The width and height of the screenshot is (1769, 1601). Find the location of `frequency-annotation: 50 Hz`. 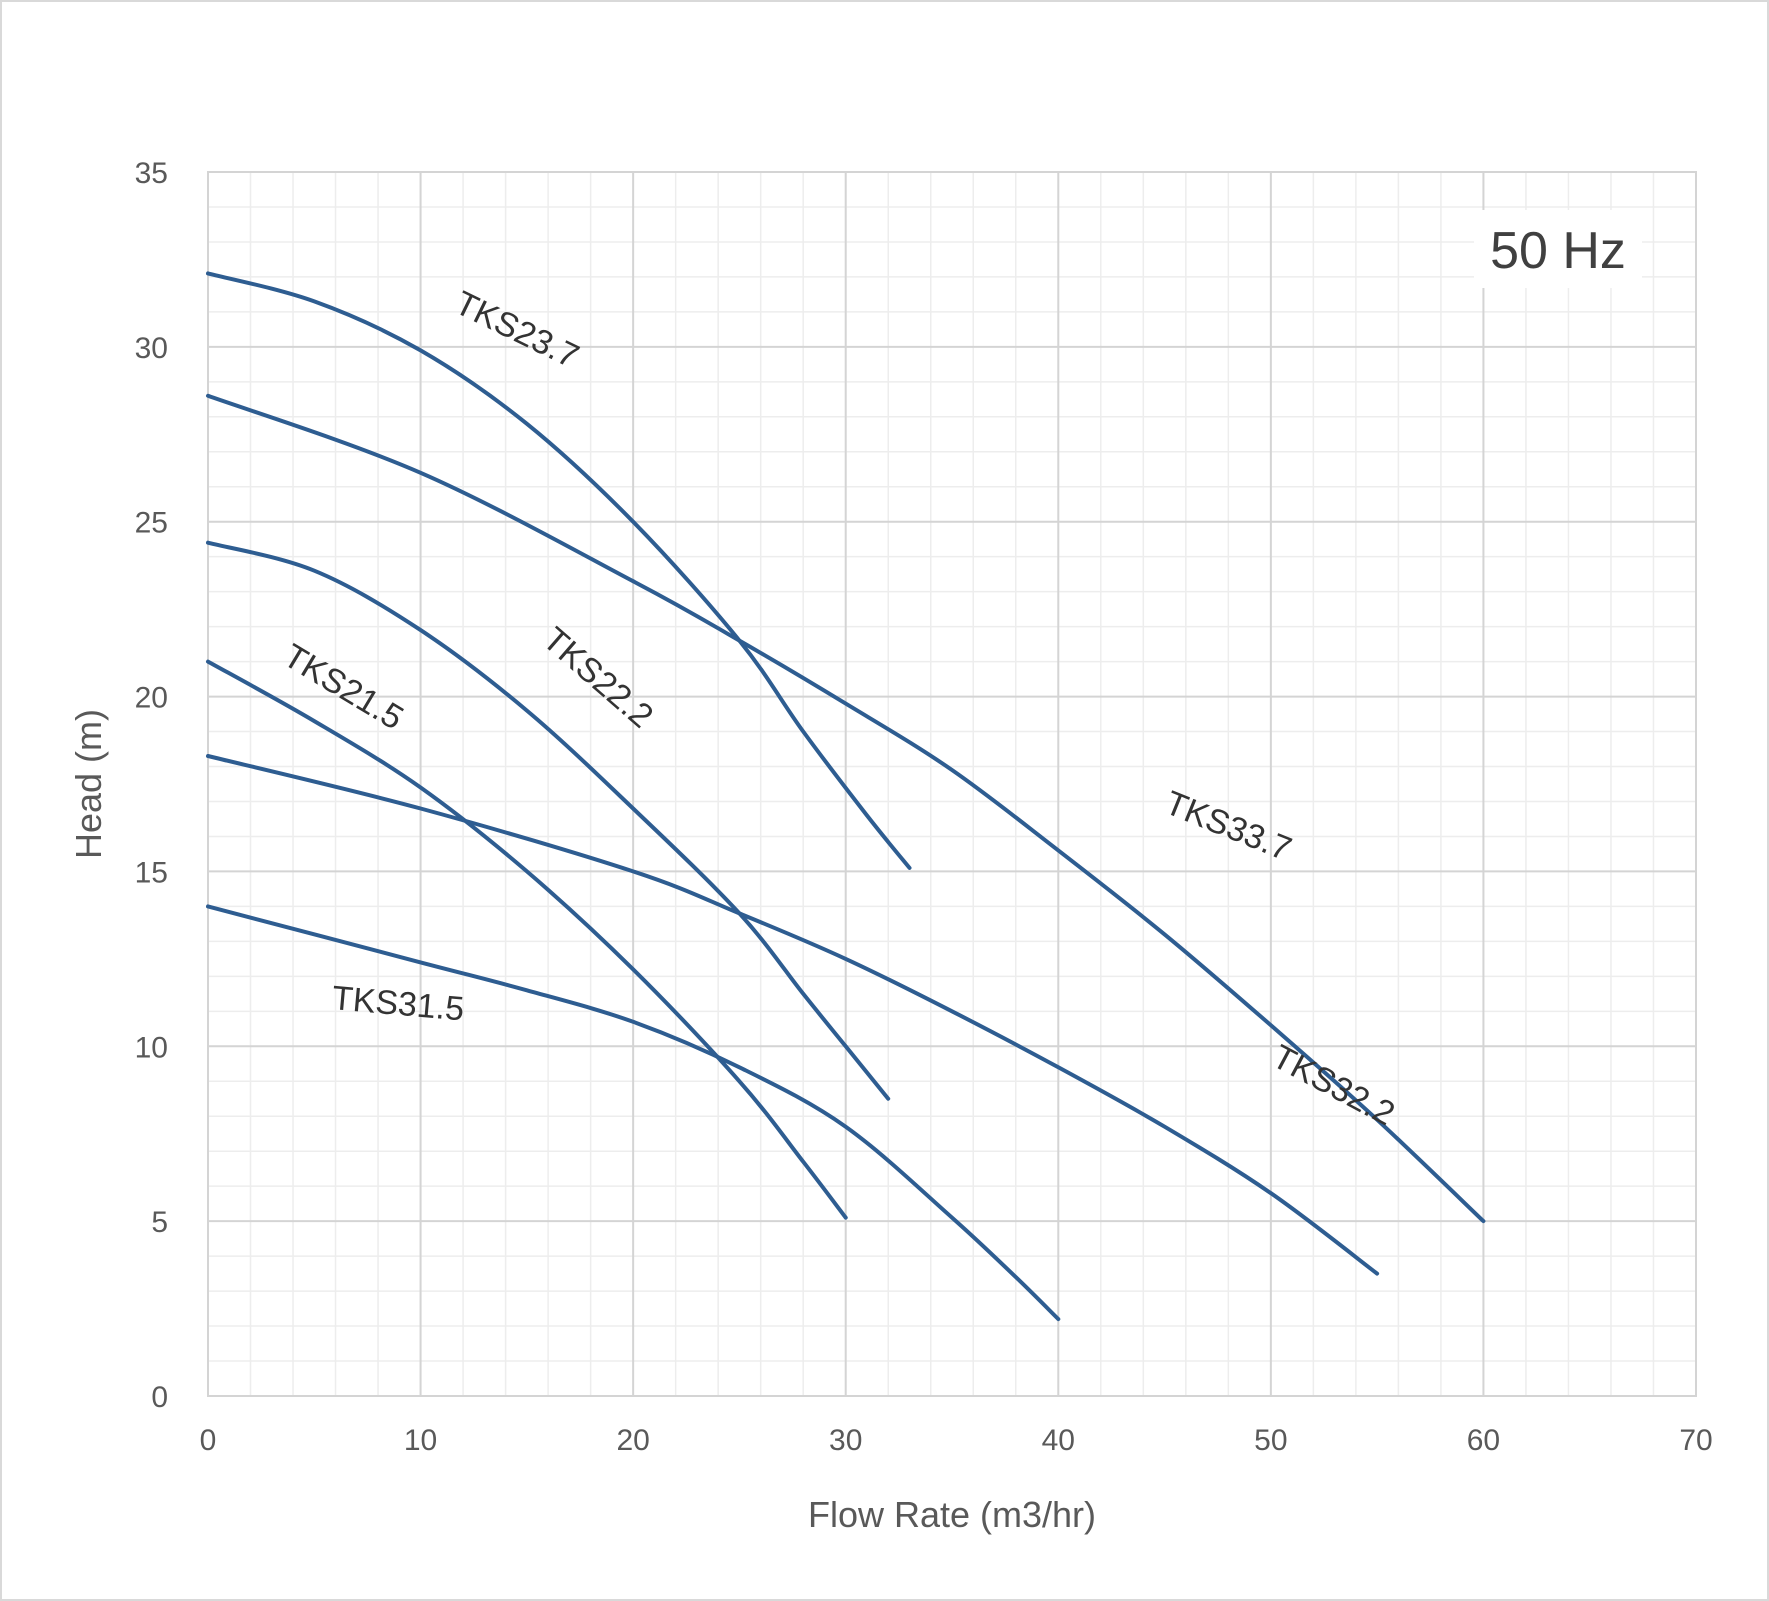

frequency-annotation: 50 Hz is located at coordinates (1558, 249).